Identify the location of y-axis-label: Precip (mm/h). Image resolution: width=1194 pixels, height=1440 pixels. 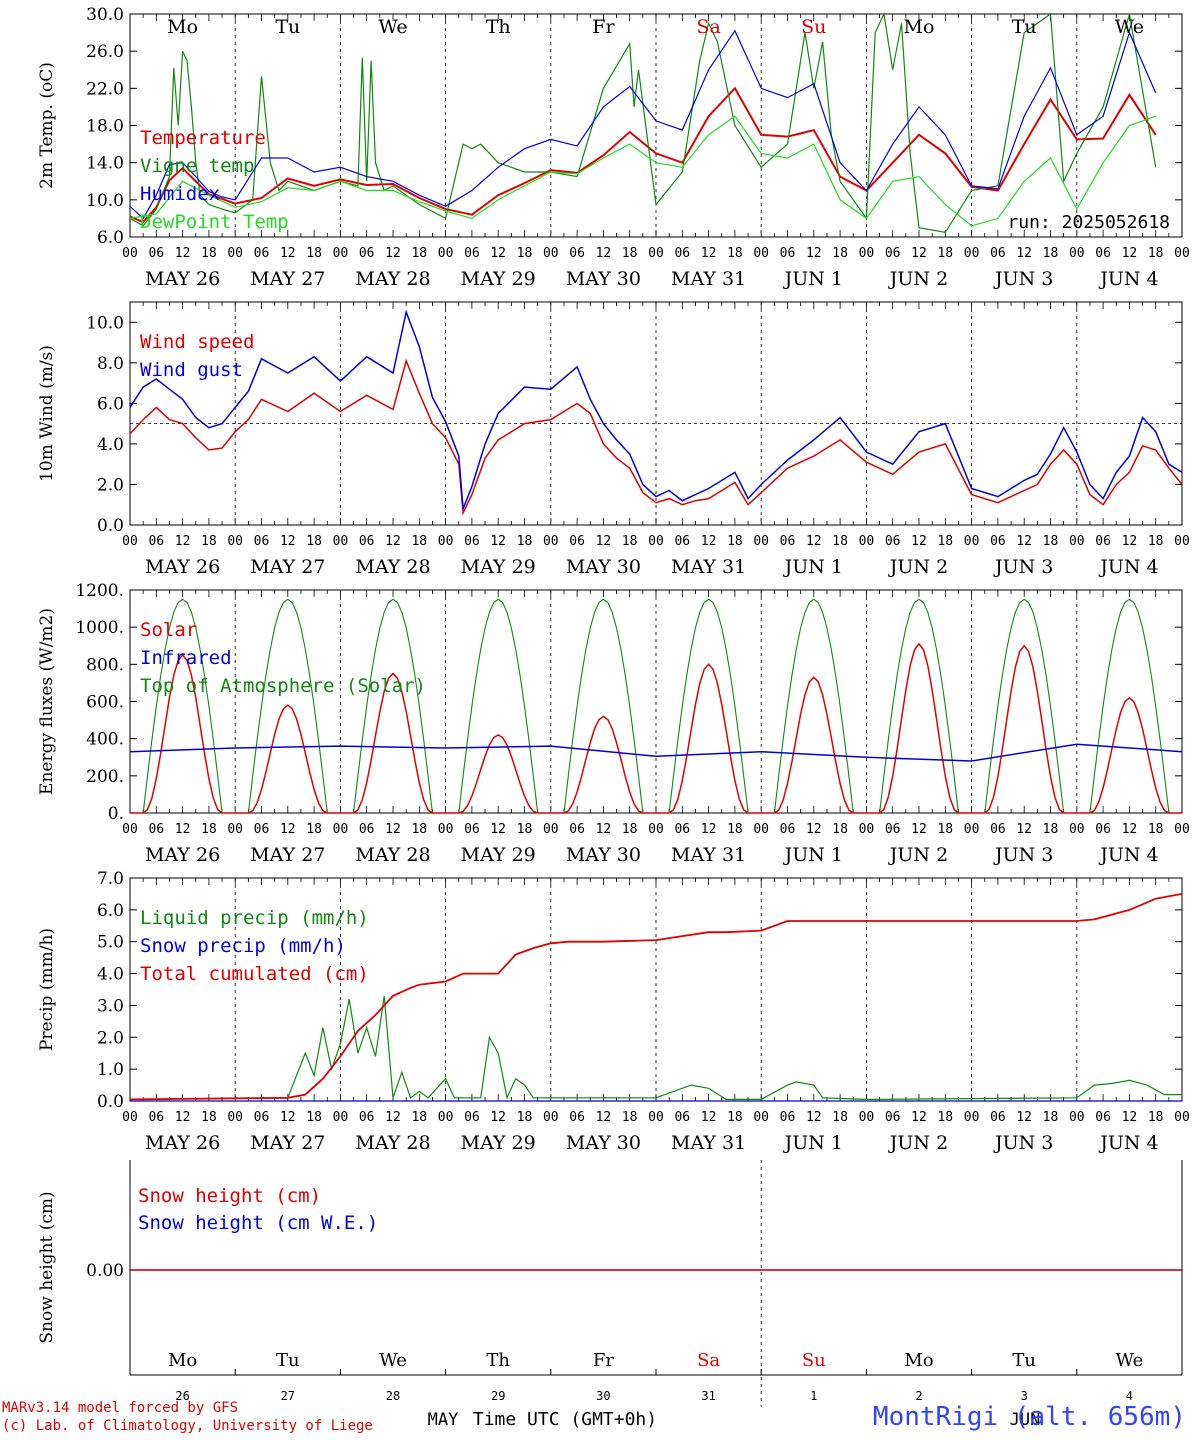
(47, 989).